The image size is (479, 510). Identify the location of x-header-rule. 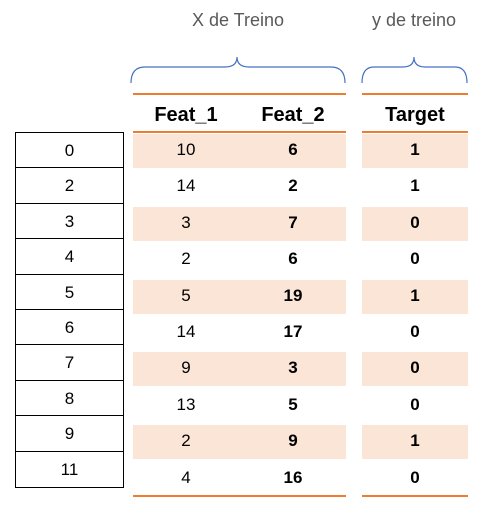
(239, 132).